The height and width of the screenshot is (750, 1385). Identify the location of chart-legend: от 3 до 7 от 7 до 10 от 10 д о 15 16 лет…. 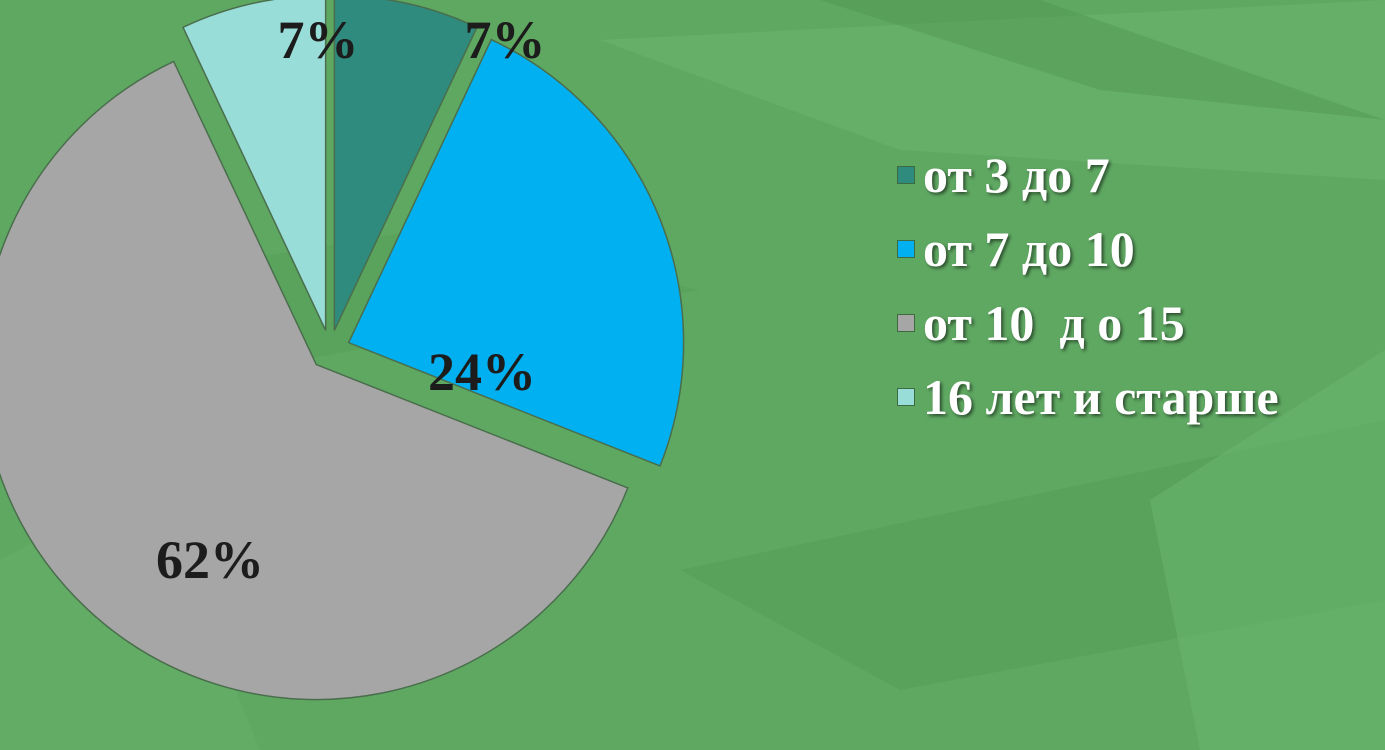
(1088, 286).